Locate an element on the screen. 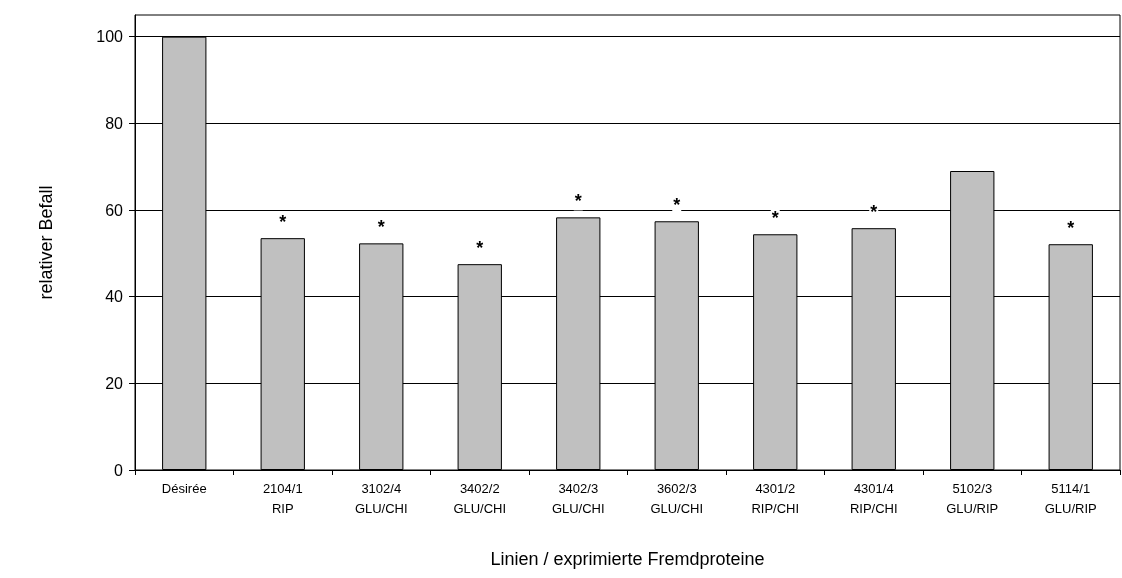 The height and width of the screenshot is (578, 1122). y-tick-label: 20 is located at coordinates (114, 383).